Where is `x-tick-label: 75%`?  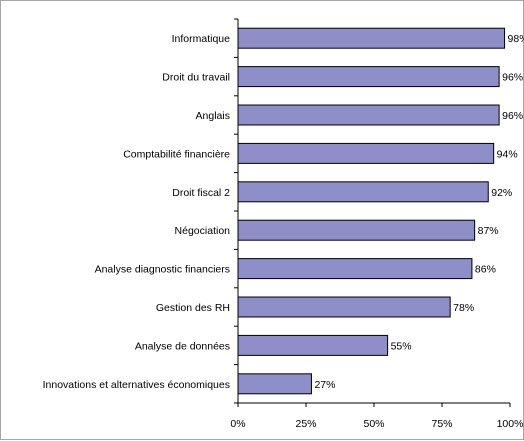 x-tick-label: 75% is located at coordinates (441, 424).